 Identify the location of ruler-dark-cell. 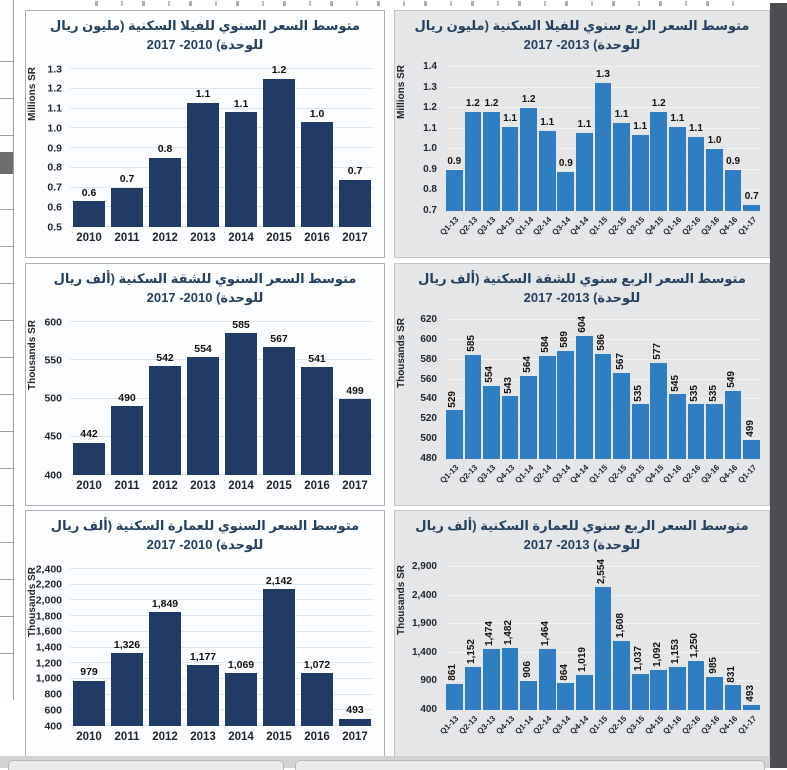
(6, 163).